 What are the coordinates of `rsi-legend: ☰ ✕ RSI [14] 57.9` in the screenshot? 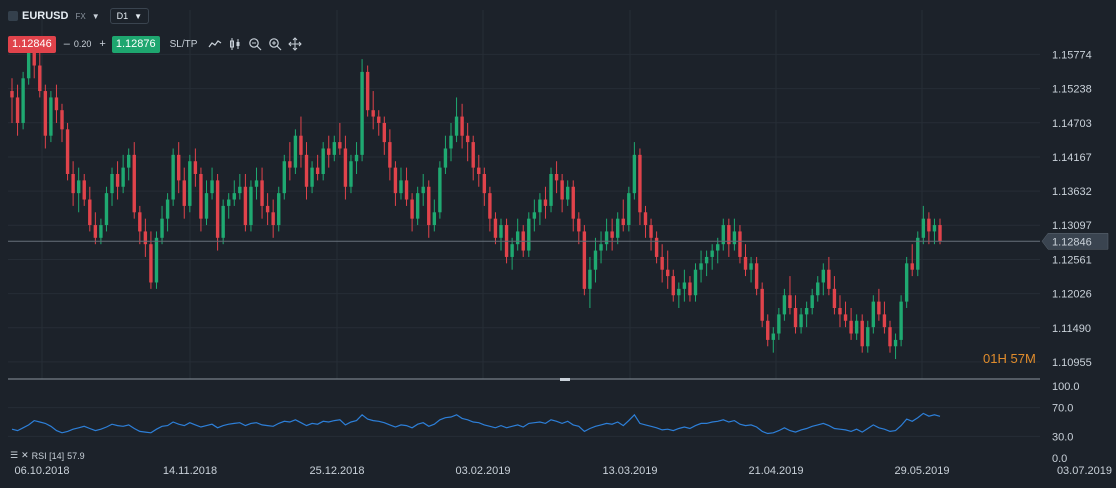 It's located at (47, 455).